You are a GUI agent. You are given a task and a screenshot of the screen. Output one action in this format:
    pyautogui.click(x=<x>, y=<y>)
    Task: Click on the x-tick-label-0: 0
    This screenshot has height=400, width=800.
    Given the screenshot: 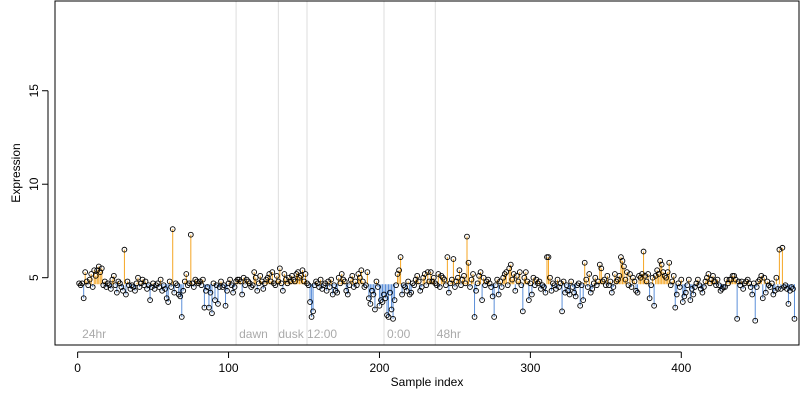 What is the action you would take?
    pyautogui.click(x=77, y=368)
    